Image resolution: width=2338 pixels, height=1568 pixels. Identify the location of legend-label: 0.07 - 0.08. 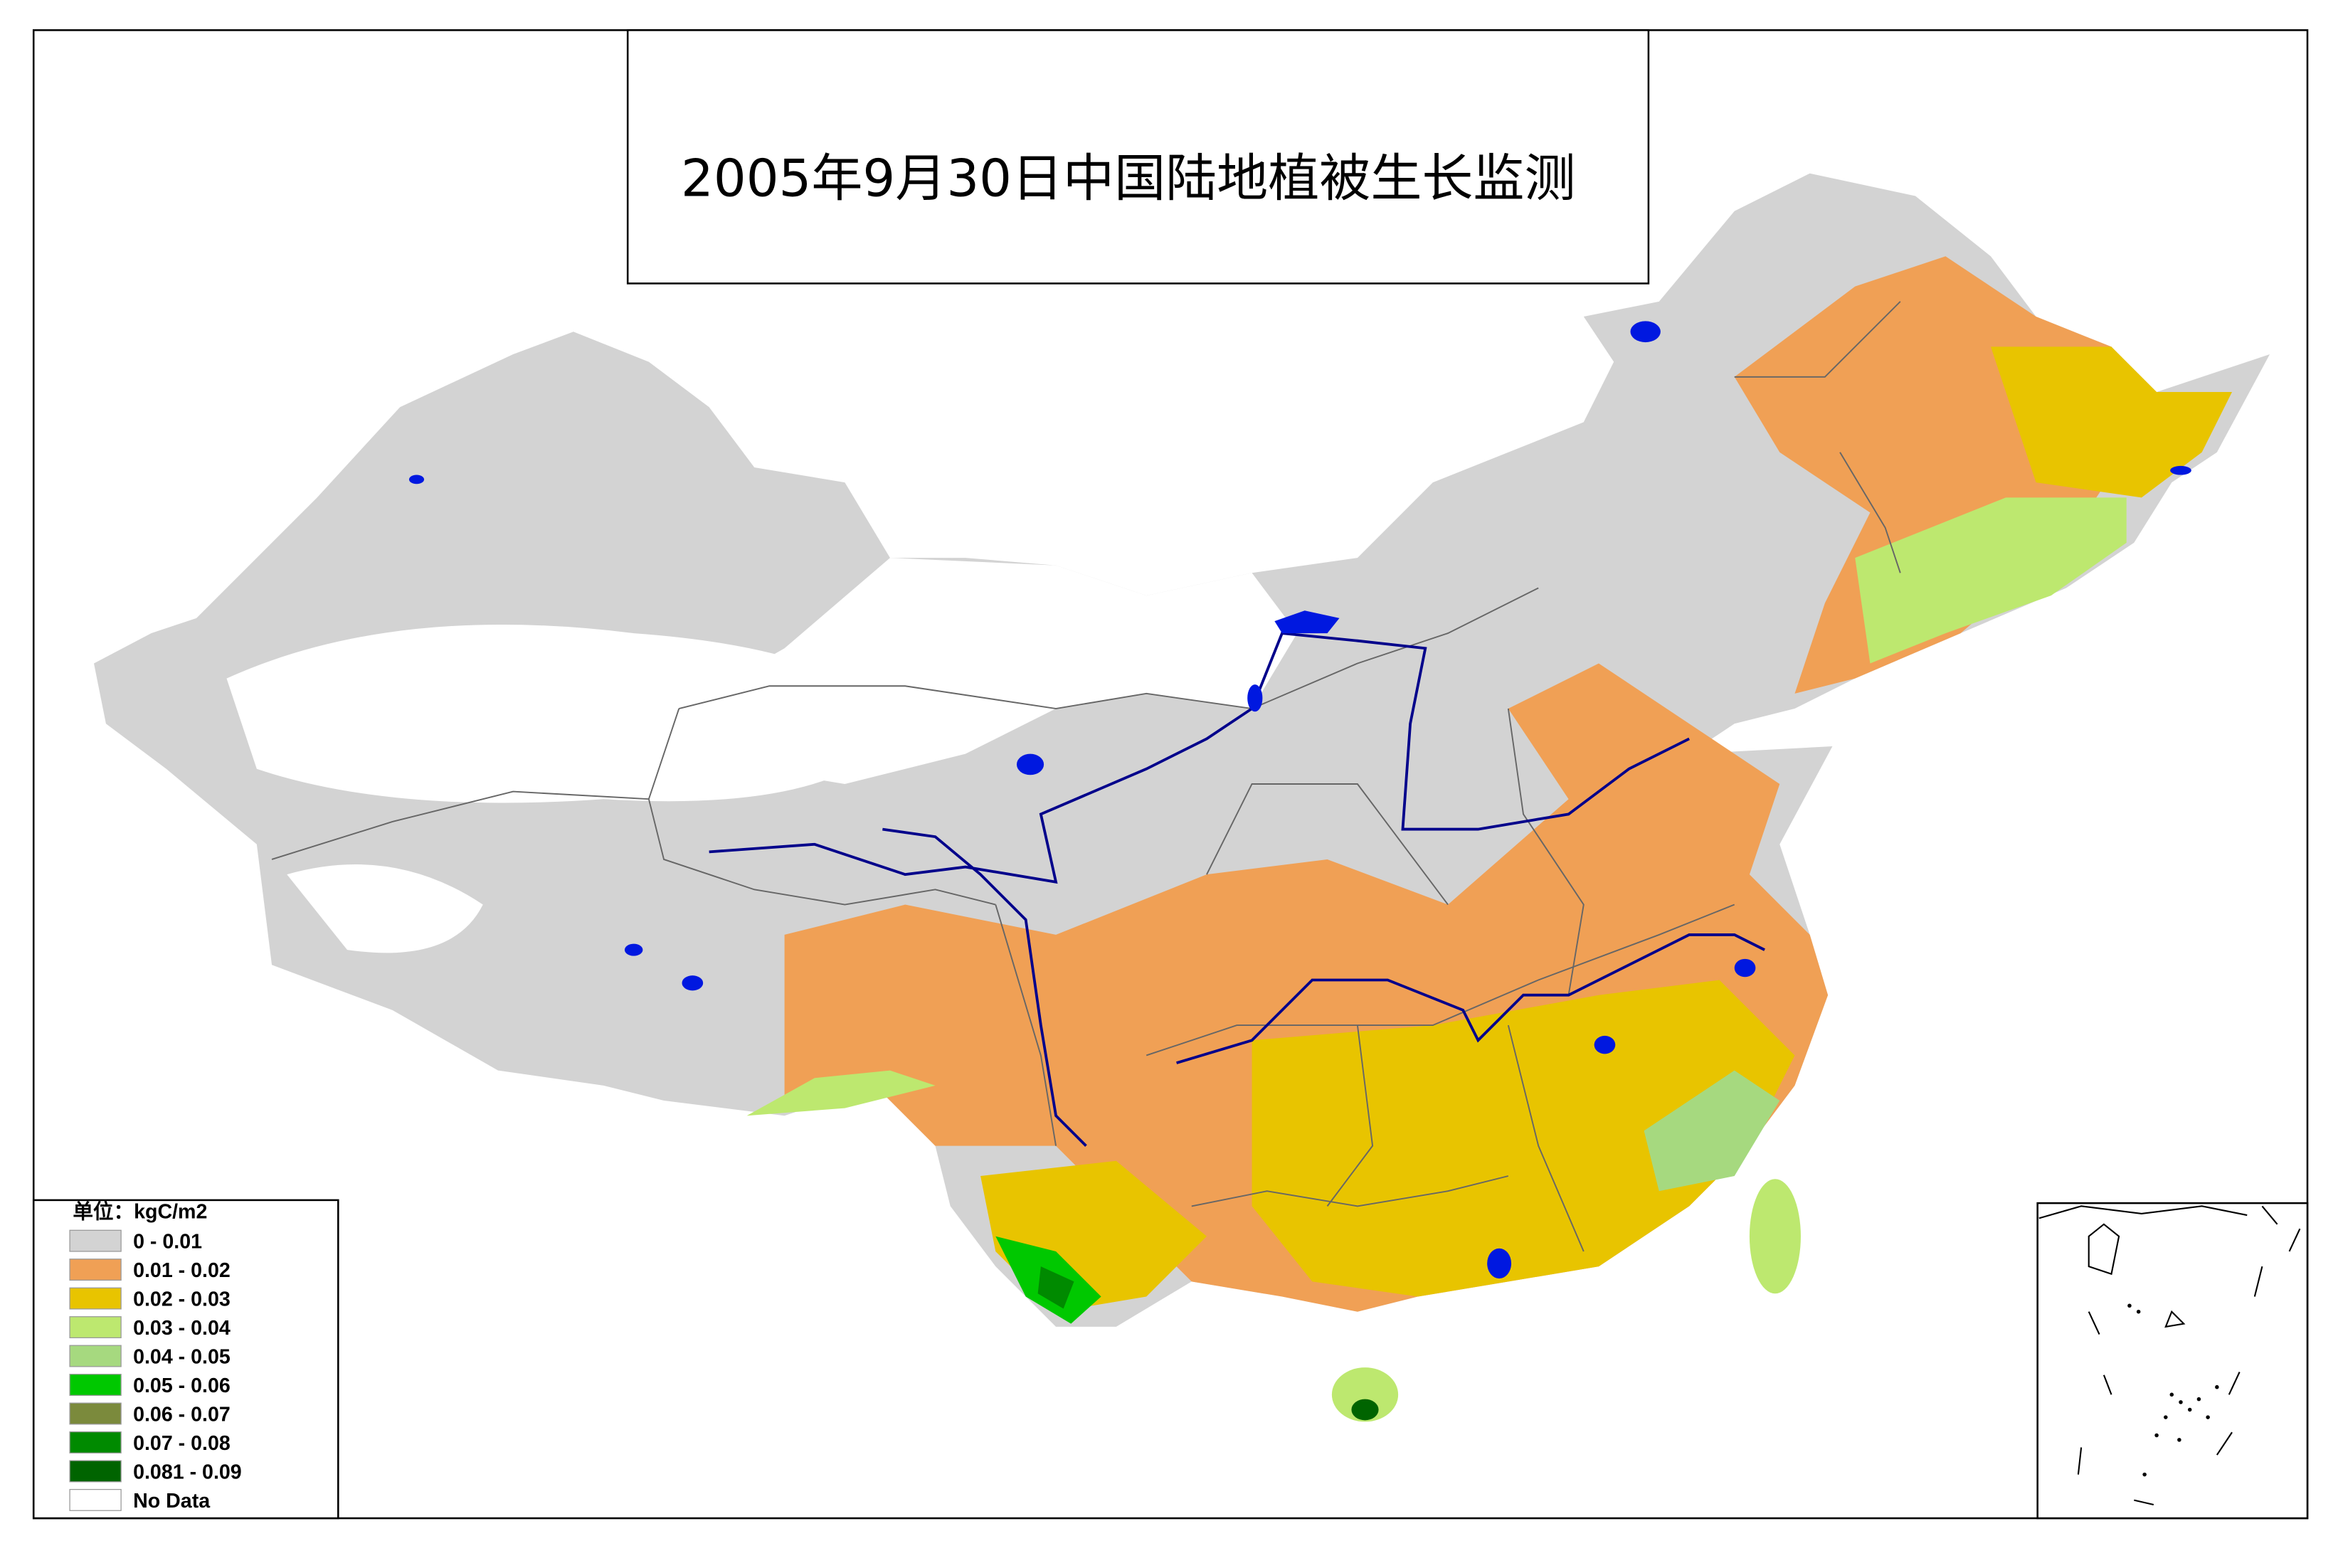
(182, 1443).